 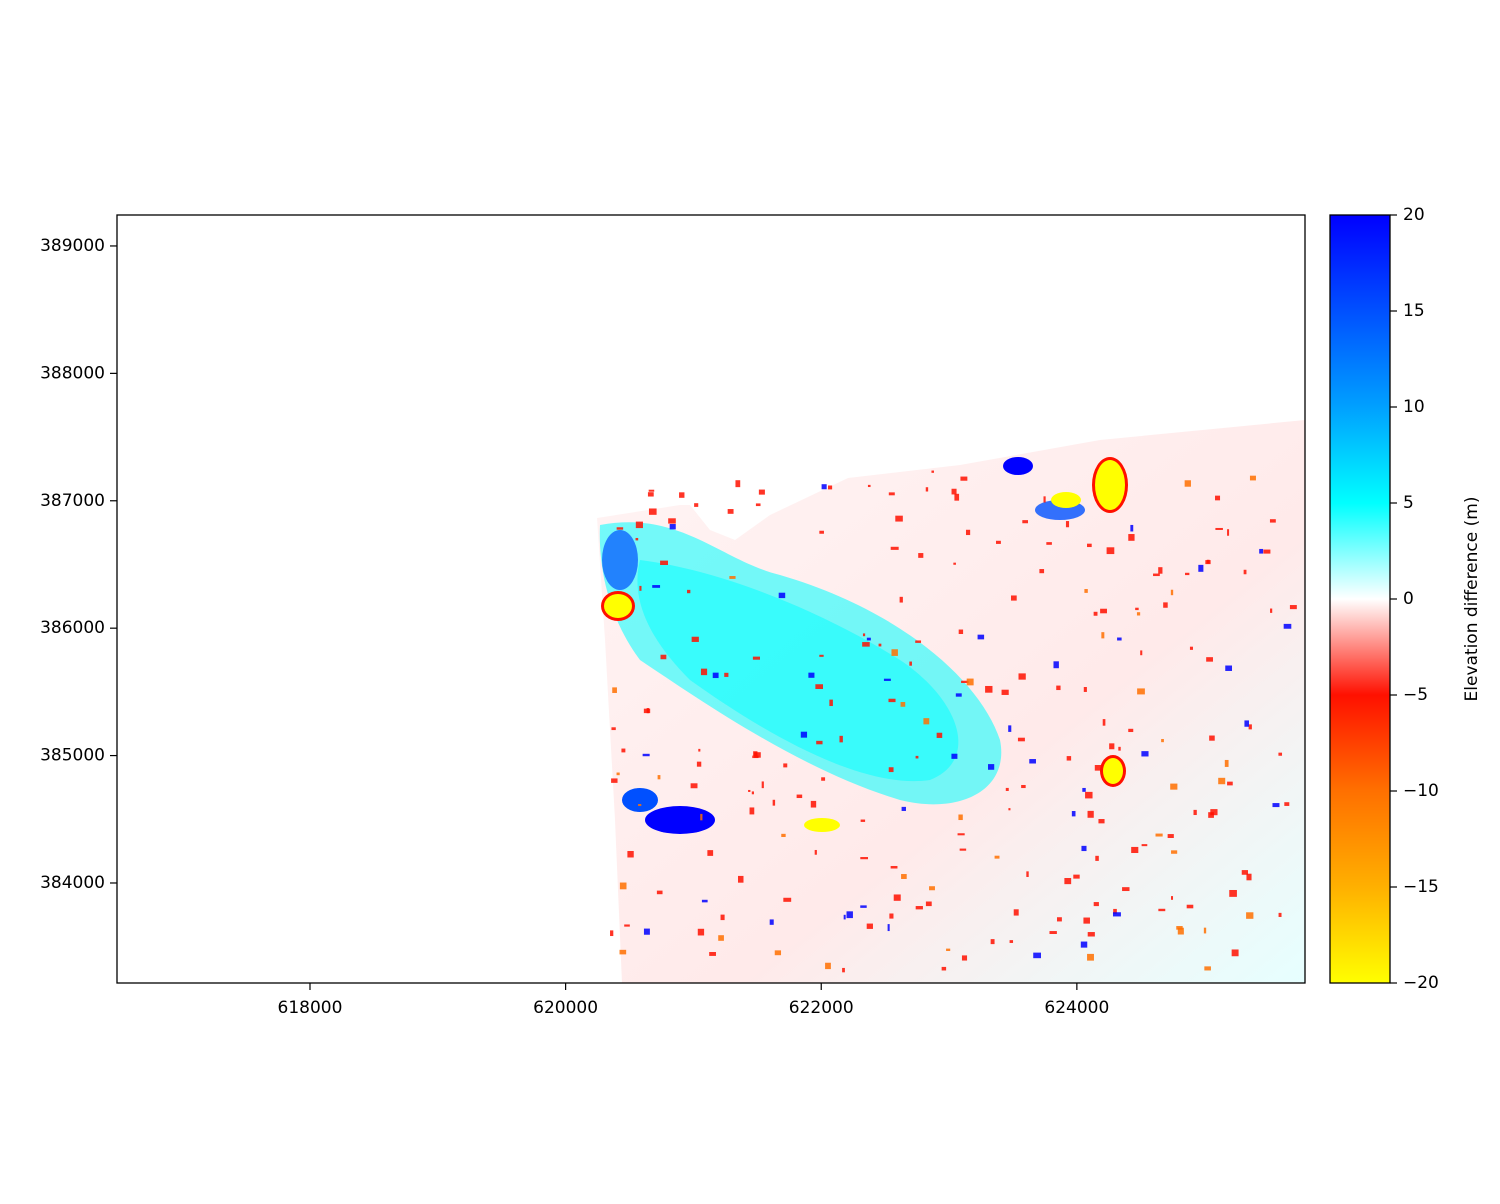 What do you see at coordinates (1076, 1008) in the screenshot?
I see `x-tick-label: 624000` at bounding box center [1076, 1008].